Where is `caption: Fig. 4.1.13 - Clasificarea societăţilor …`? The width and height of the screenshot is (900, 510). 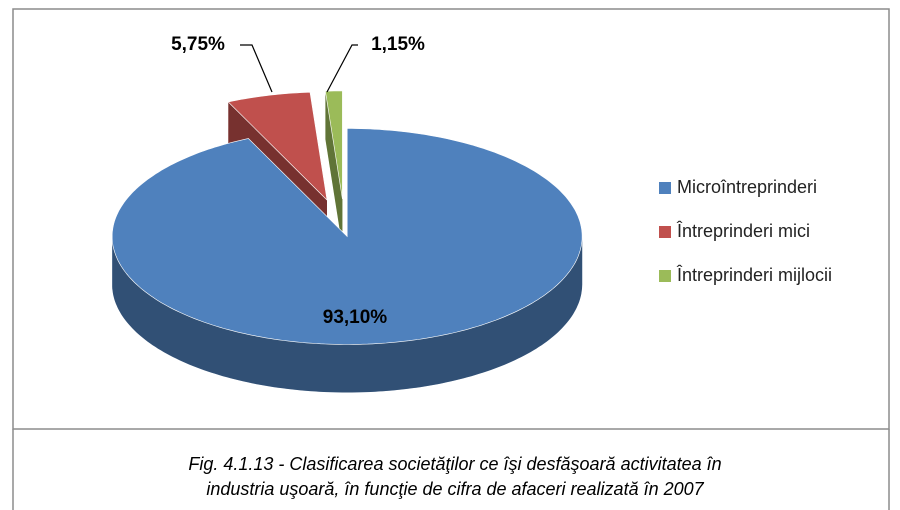
caption: Fig. 4.1.13 - Clasificarea societăţilor … is located at coordinates (454, 464).